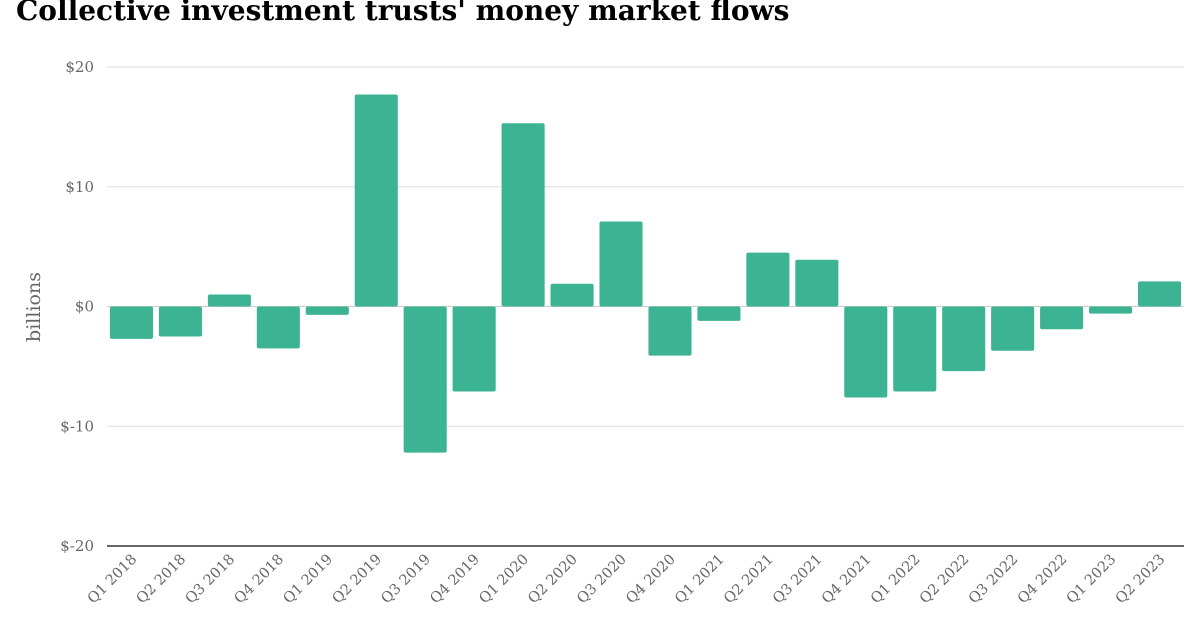 Image resolution: width=1200 pixels, height=630 pixels. Describe the element at coordinates (1043, 580) in the screenshot. I see `x-tick-label: Q4 2022` at that location.